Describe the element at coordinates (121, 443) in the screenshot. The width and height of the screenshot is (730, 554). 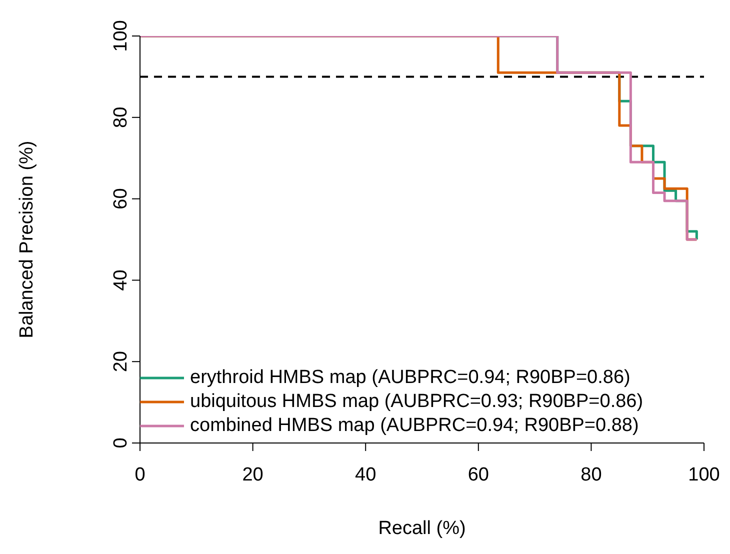
I see `y-tick-label: 0` at that location.